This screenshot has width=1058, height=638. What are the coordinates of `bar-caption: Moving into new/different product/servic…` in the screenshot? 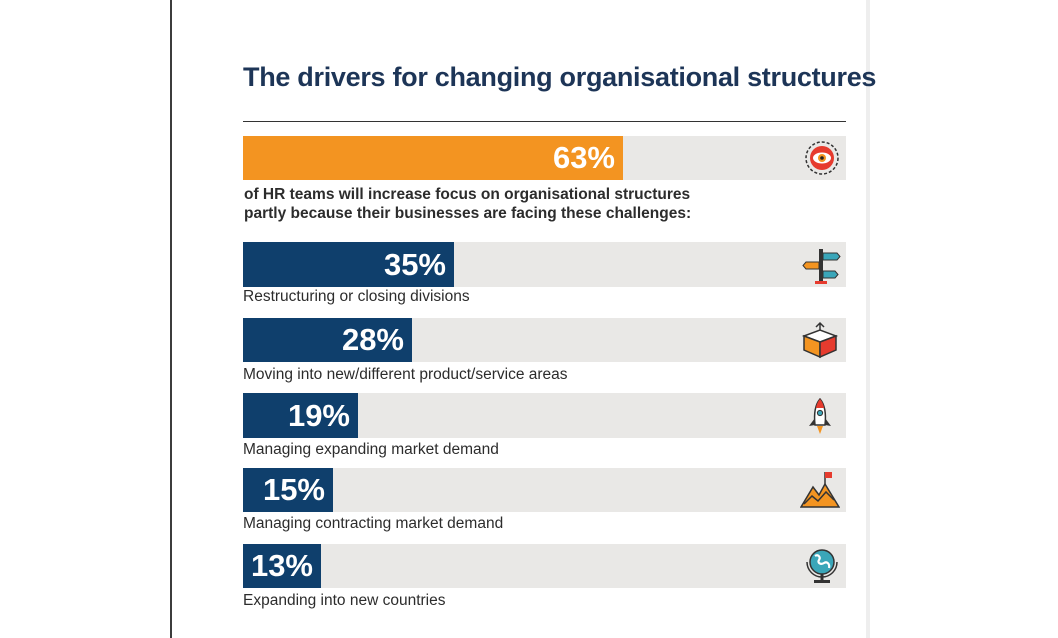 It's located at (405, 374).